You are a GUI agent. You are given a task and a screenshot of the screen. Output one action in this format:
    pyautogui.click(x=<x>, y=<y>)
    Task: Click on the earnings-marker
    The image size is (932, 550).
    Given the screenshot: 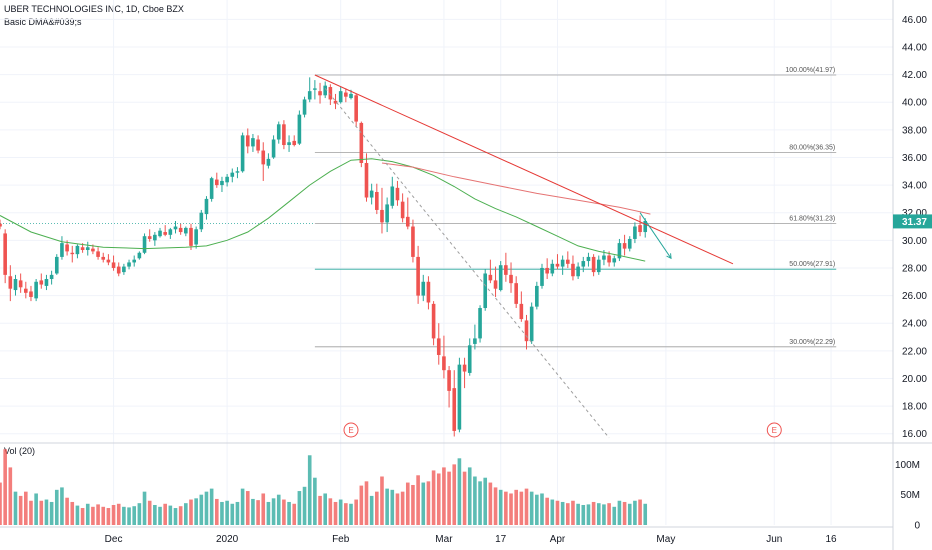 What is the action you would take?
    pyautogui.click(x=774, y=430)
    